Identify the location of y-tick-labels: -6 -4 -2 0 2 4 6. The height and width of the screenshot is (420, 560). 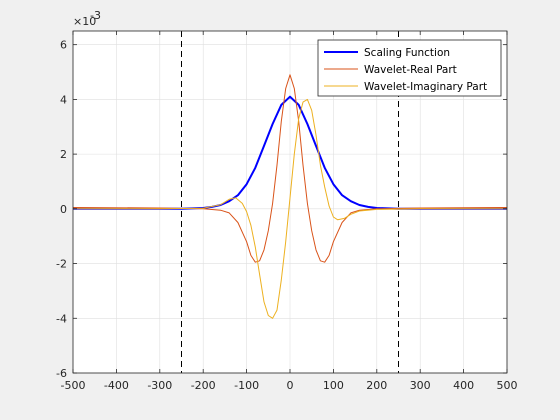
(61, 209).